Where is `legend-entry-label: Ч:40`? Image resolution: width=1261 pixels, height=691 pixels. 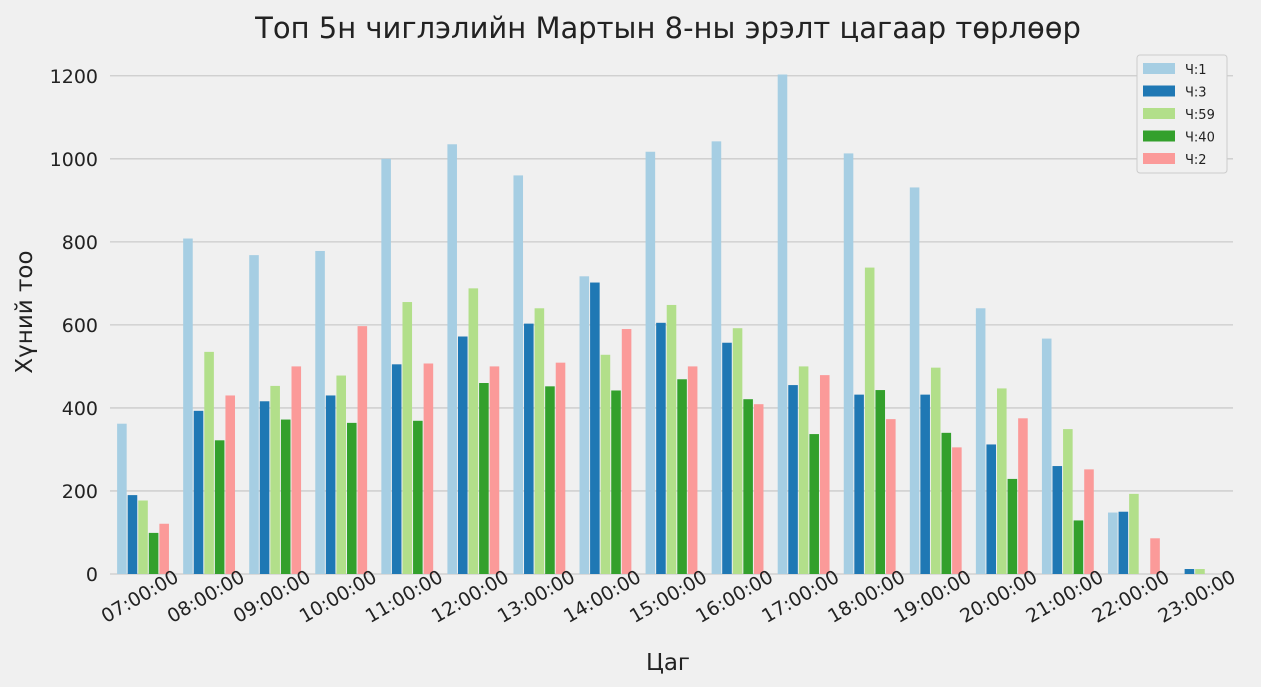 legend-entry-label: Ч:40 is located at coordinates (1200, 138).